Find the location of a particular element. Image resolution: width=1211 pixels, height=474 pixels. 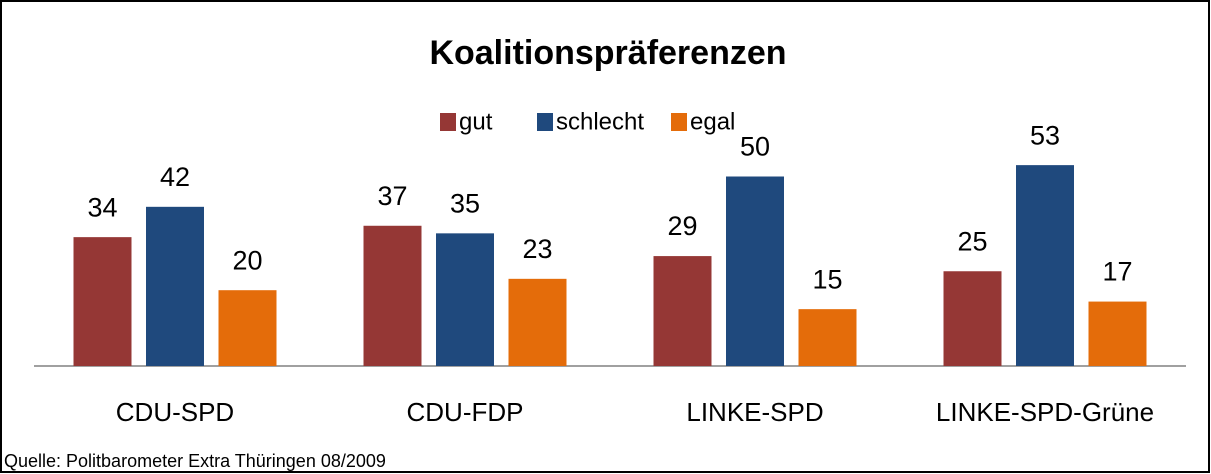

data-label: 35 is located at coordinates (465, 203).